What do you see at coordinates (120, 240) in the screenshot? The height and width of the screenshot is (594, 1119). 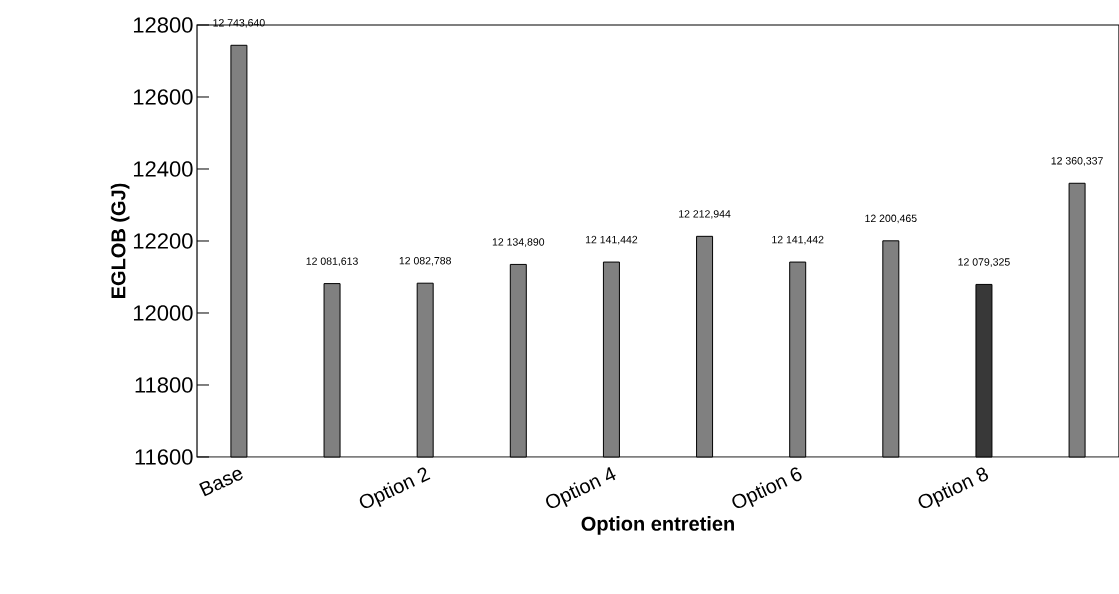 I see `y-axis-title: EGLOB (GJ)` at bounding box center [120, 240].